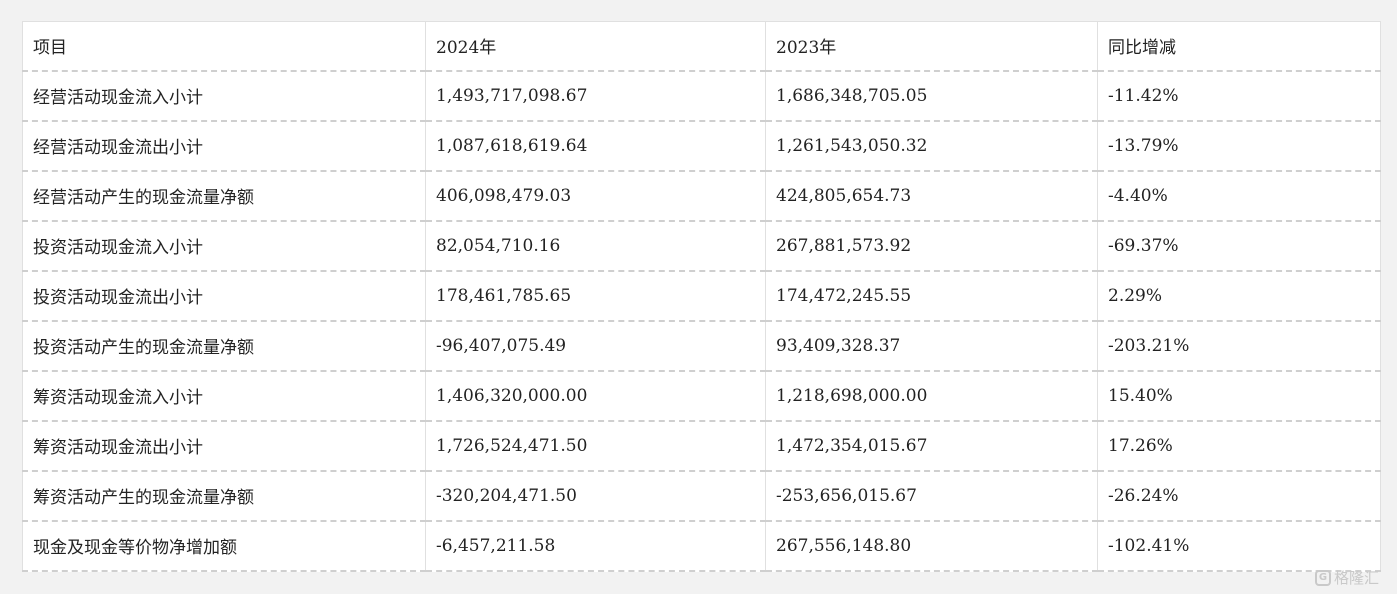 Image resolution: width=1397 pixels, height=594 pixels. Describe the element at coordinates (595, 146) in the screenshot. I see `row-value-2024: 1,087,618,619.64` at that location.